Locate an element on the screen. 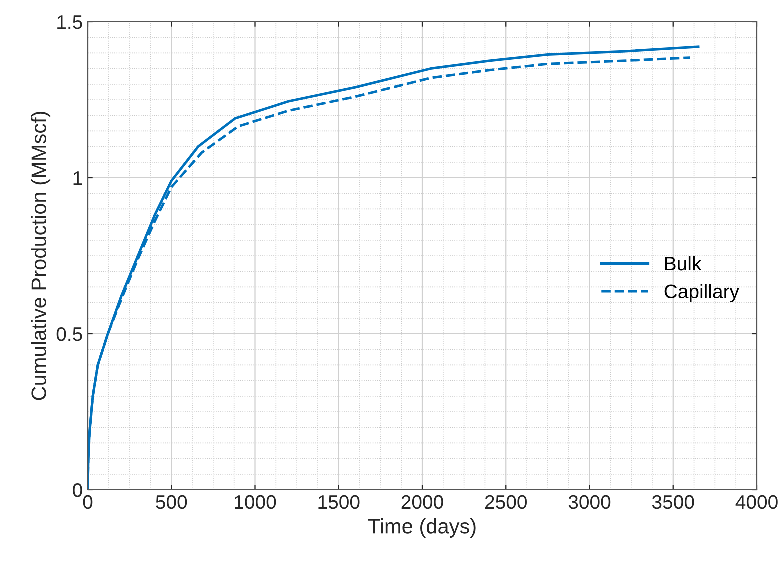 The width and height of the screenshot is (784, 563). y-axis-title: Cumulative Production (MMscf) is located at coordinates (41, 256).